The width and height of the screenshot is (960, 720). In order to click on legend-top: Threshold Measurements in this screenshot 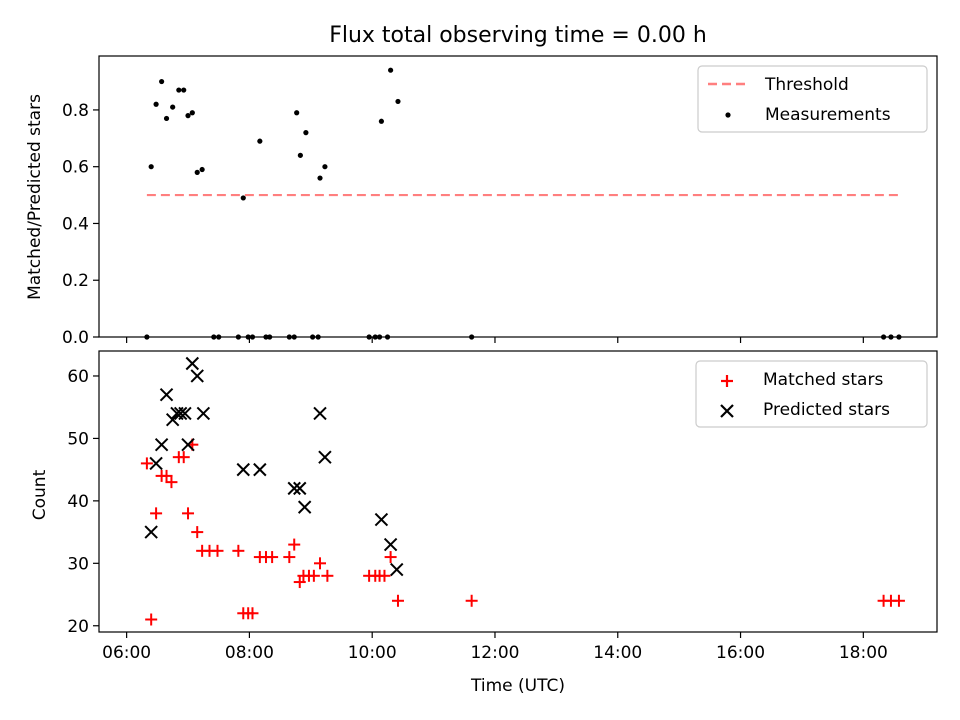, I will do `click(812, 99)`.